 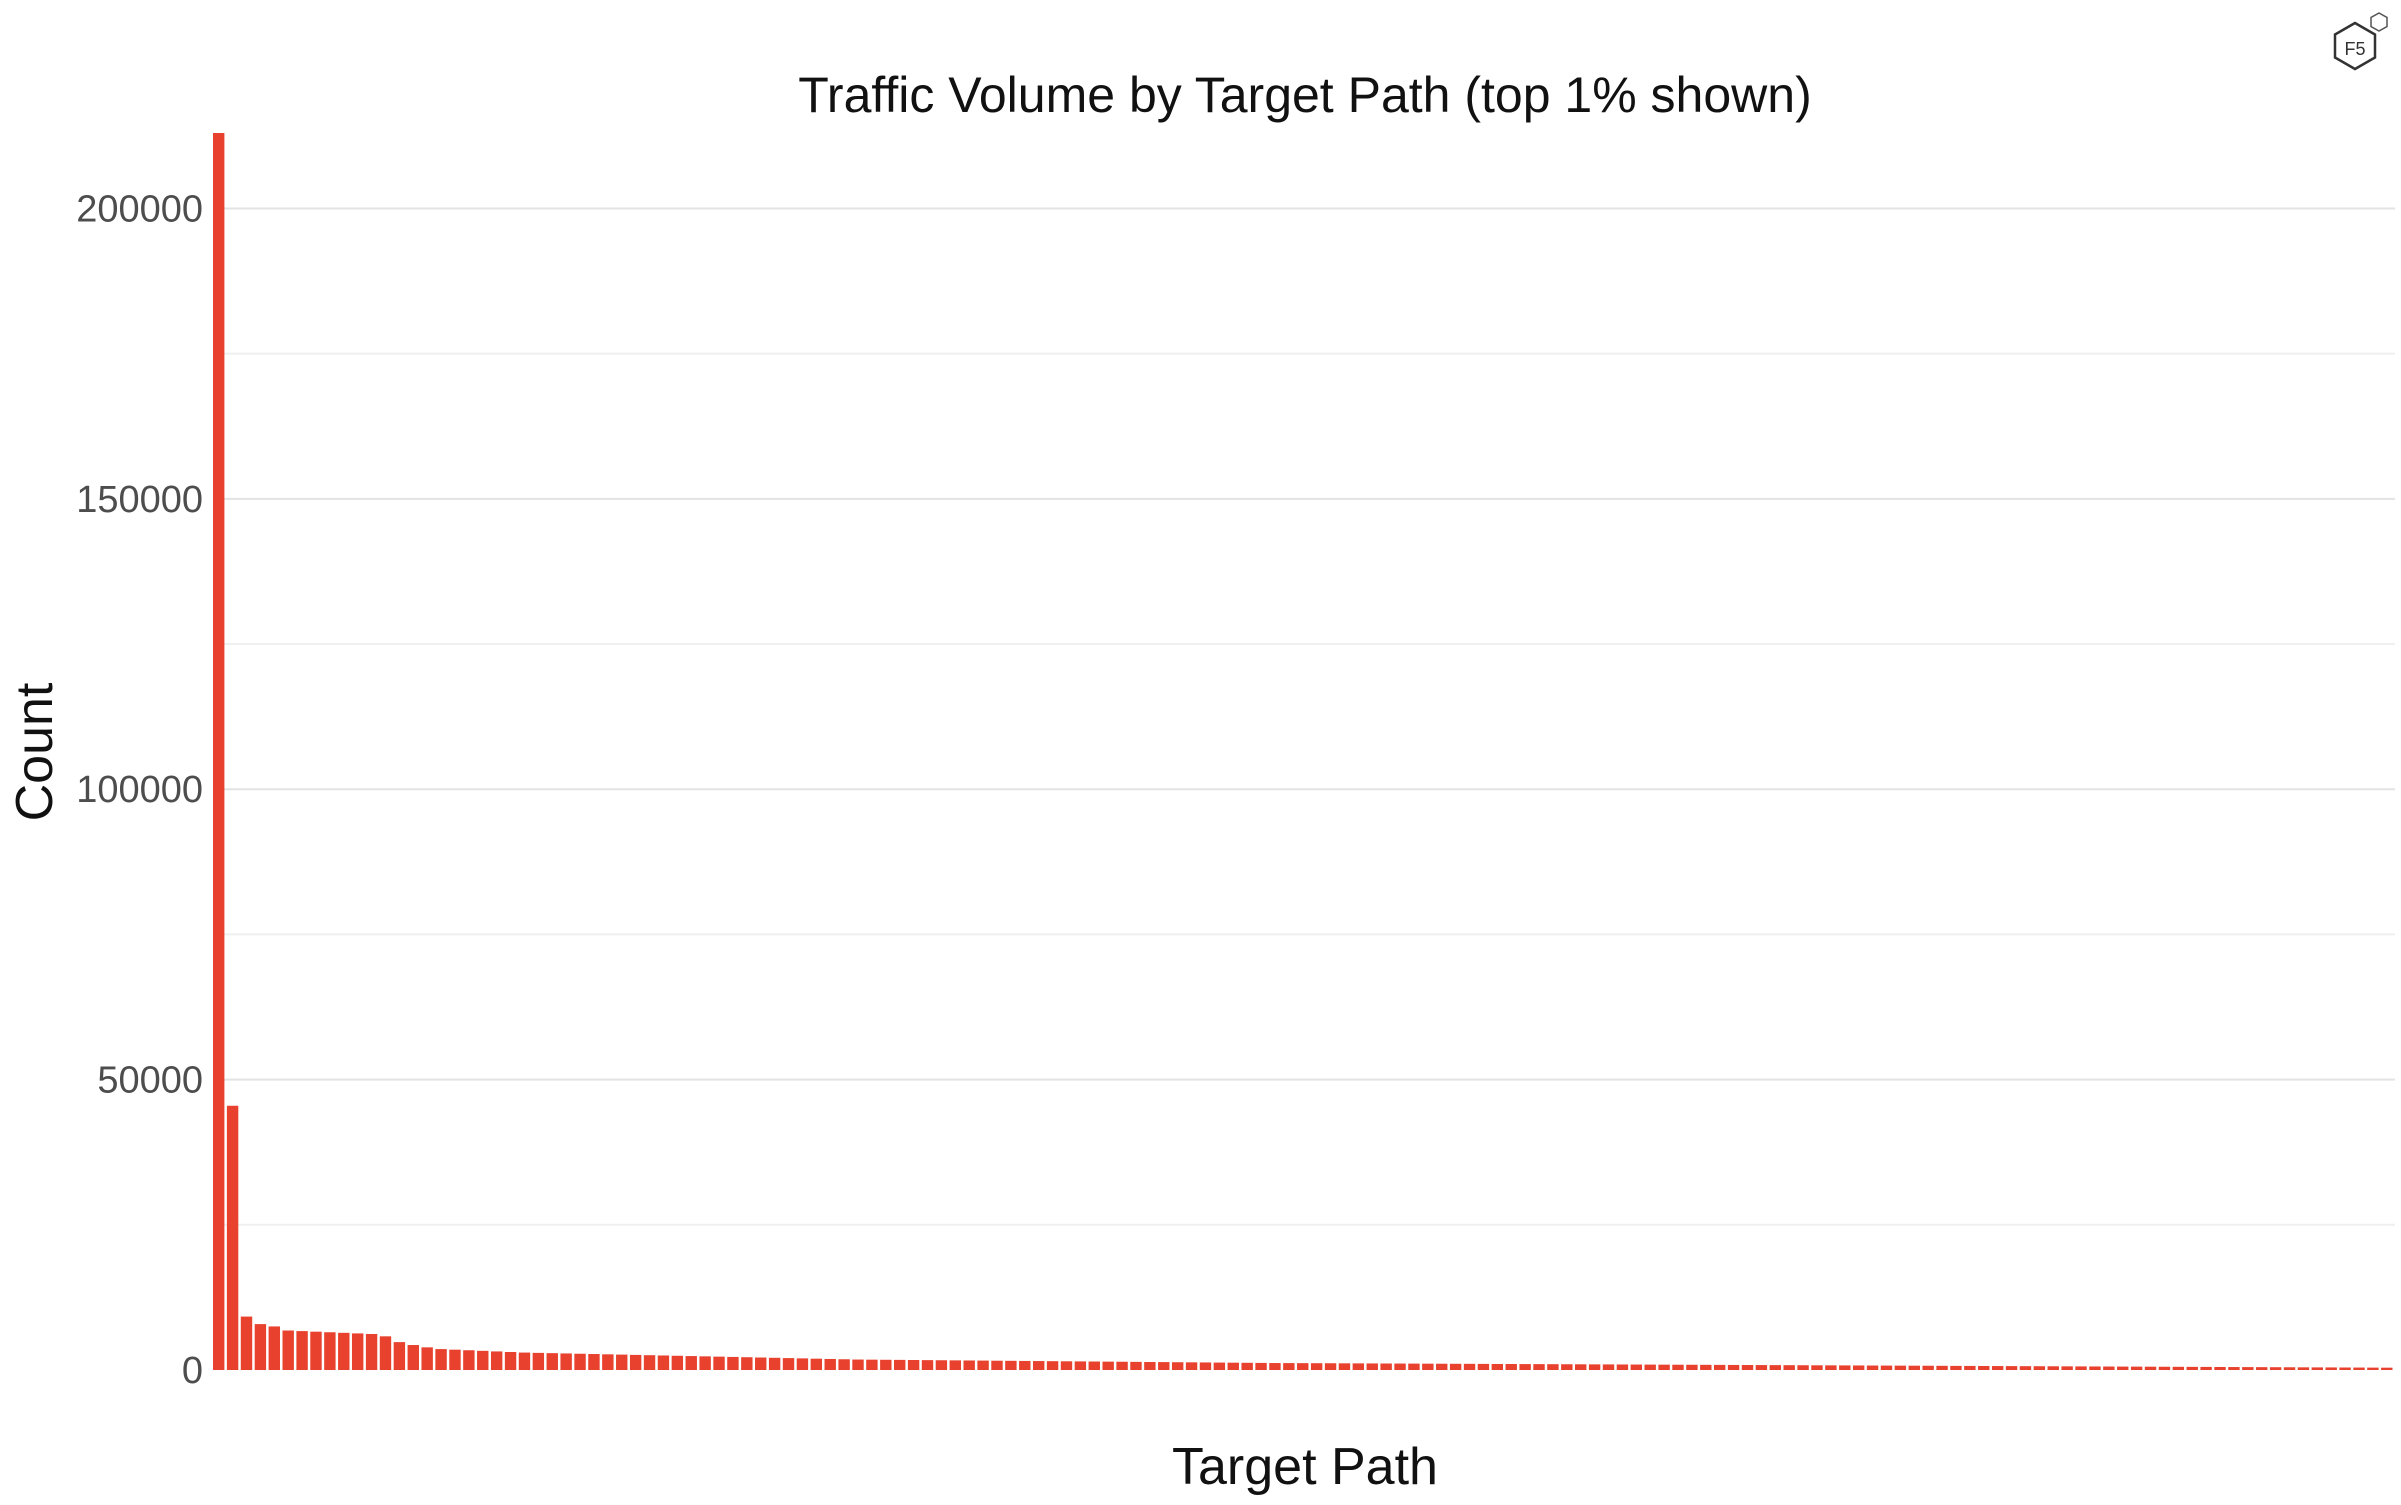 What do you see at coordinates (150, 1081) in the screenshot?
I see `y-tick-label: 50000` at bounding box center [150, 1081].